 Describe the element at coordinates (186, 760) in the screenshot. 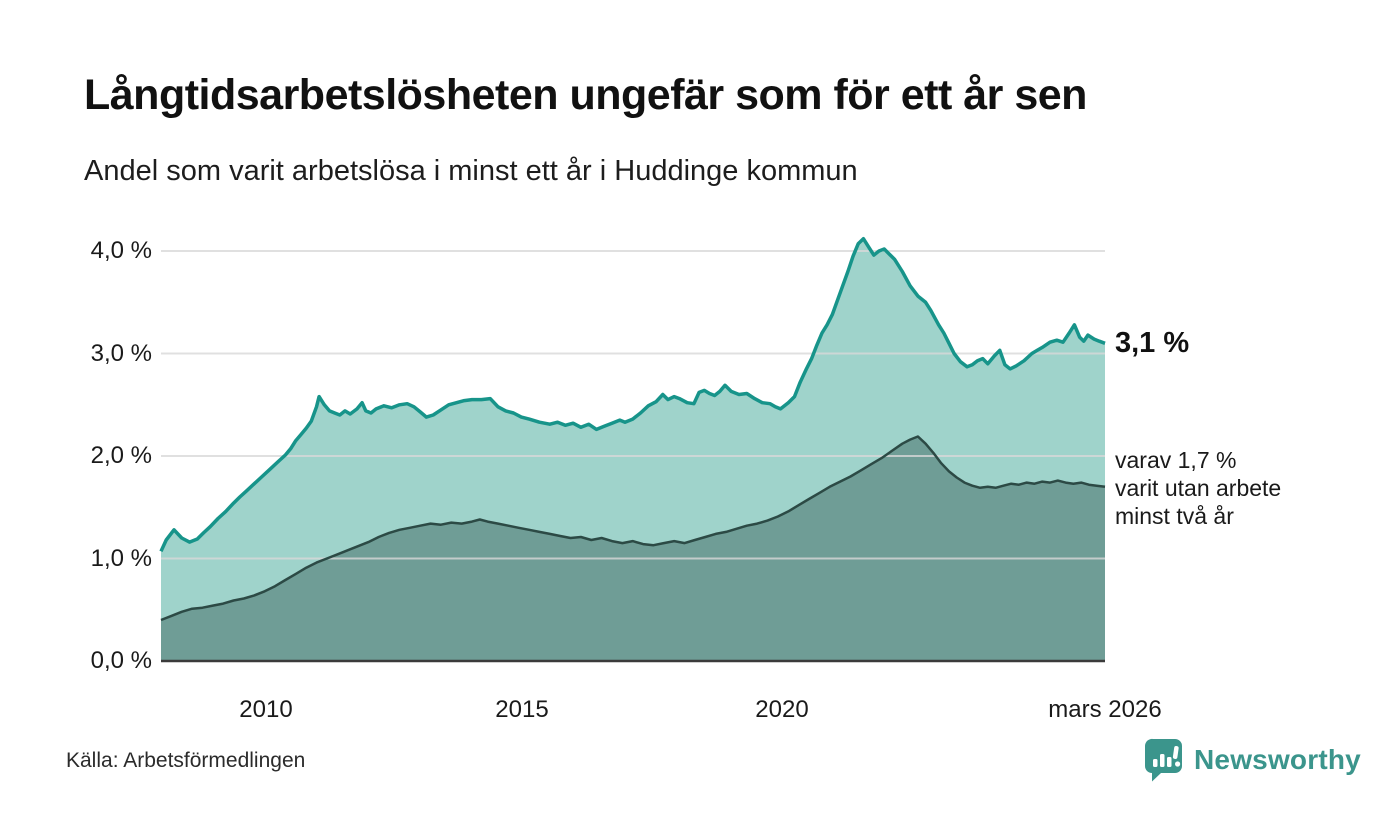

I see `source-text: Källa: Arbetsförmedlingen` at that location.